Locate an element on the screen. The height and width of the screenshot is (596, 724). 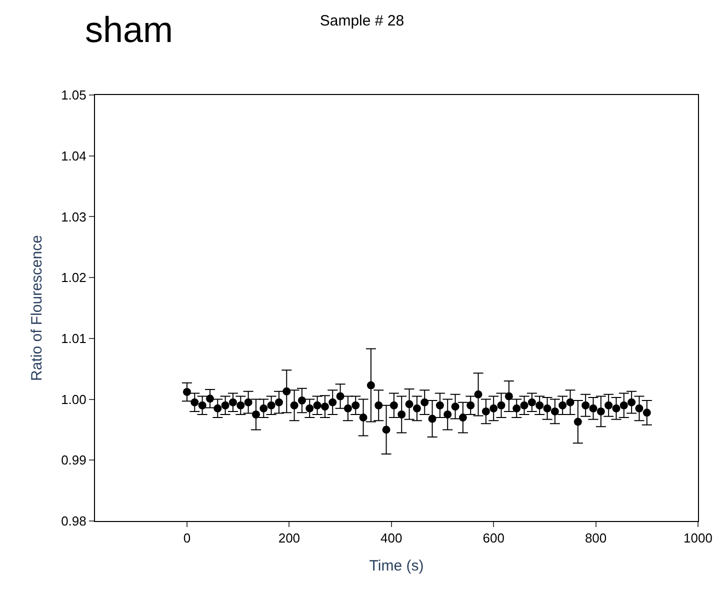
x-tick-label: 1000 is located at coordinates (698, 538).